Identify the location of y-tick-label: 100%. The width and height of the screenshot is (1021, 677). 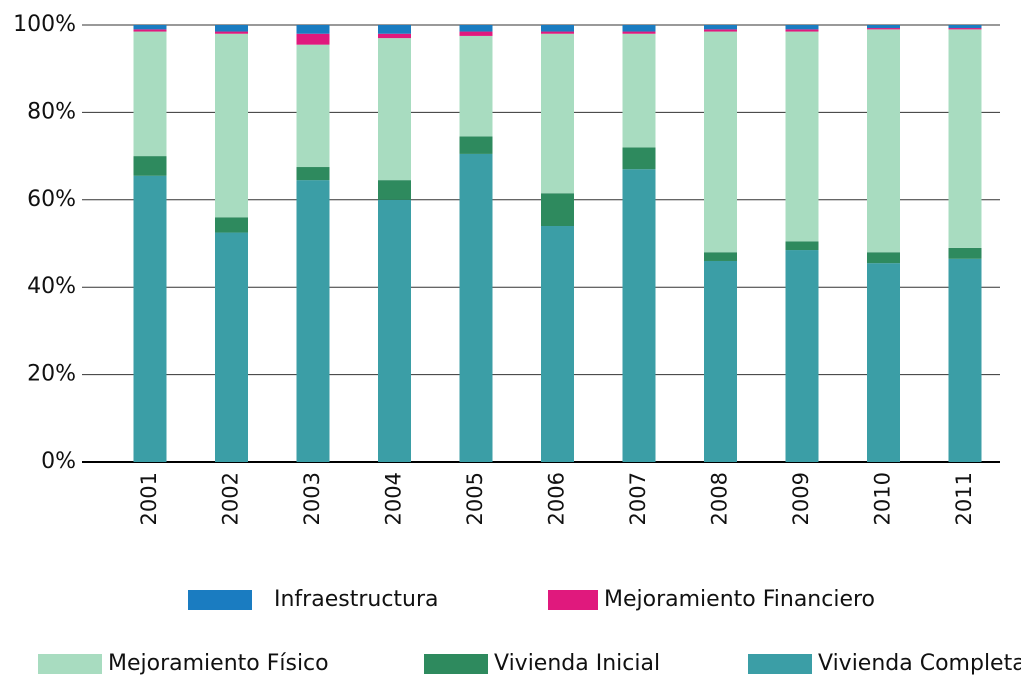
(44, 24).